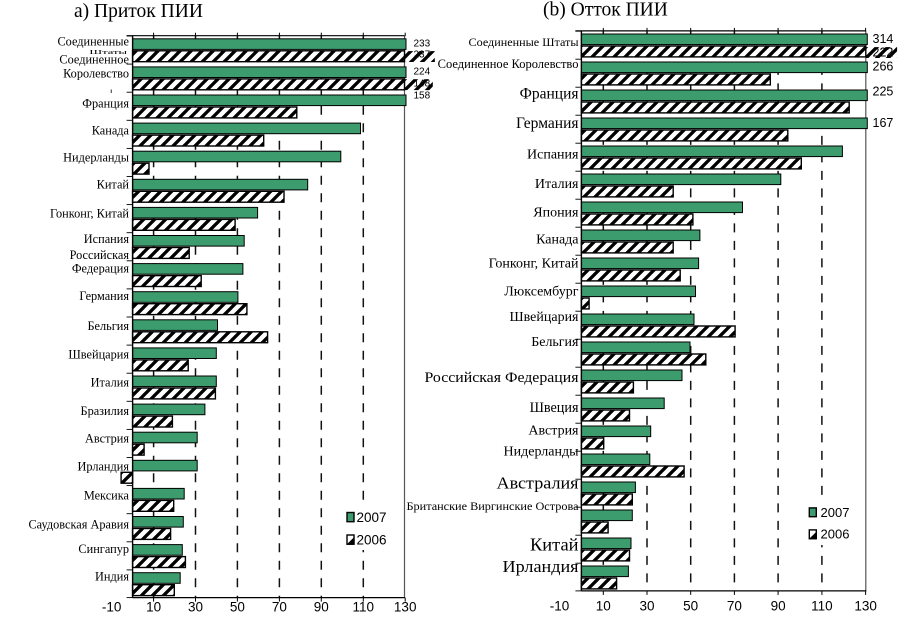 Image resolution: width=919 pixels, height=630 pixels. Describe the element at coordinates (541, 291) in the screenshot. I see `svg-text: Люксембург` at that location.